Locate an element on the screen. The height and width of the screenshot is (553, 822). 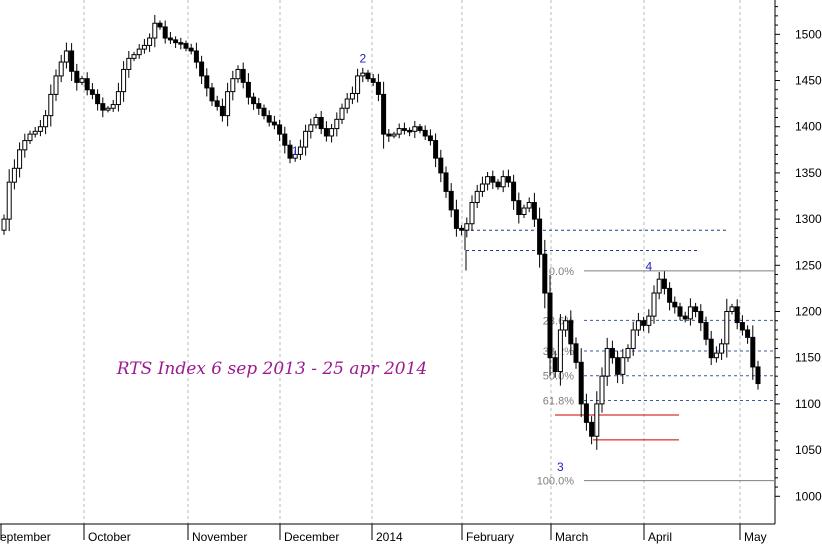
month-label: eptember is located at coordinates (25, 537).